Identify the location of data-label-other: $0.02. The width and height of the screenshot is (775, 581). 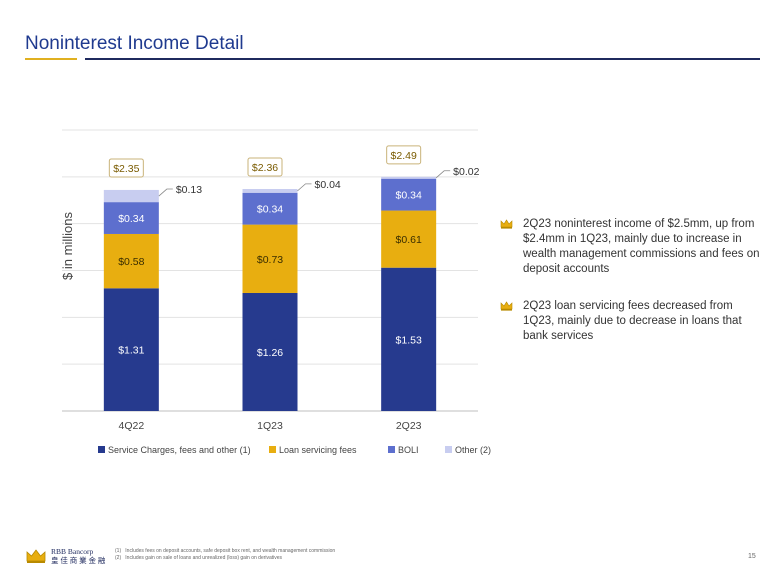
(466, 172).